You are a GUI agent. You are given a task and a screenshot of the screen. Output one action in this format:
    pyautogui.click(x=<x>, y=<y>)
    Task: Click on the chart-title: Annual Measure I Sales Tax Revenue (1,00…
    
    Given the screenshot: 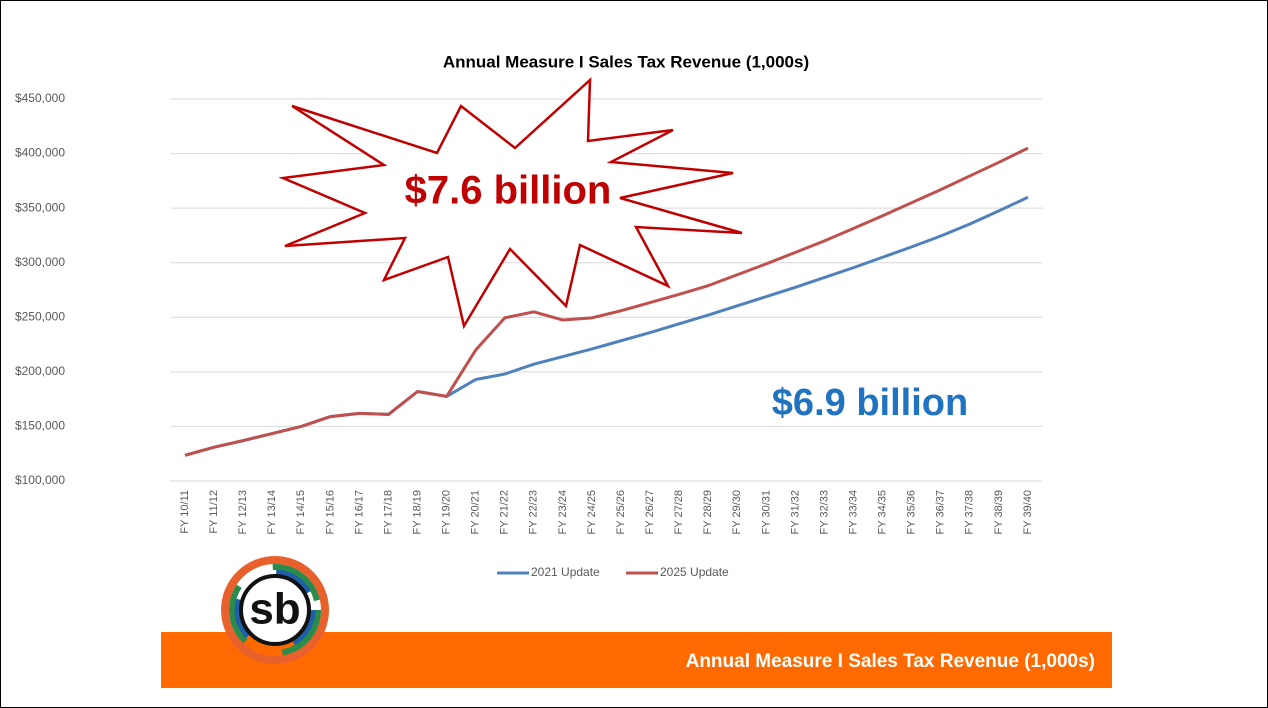 What is the action you would take?
    pyautogui.click(x=626, y=61)
    